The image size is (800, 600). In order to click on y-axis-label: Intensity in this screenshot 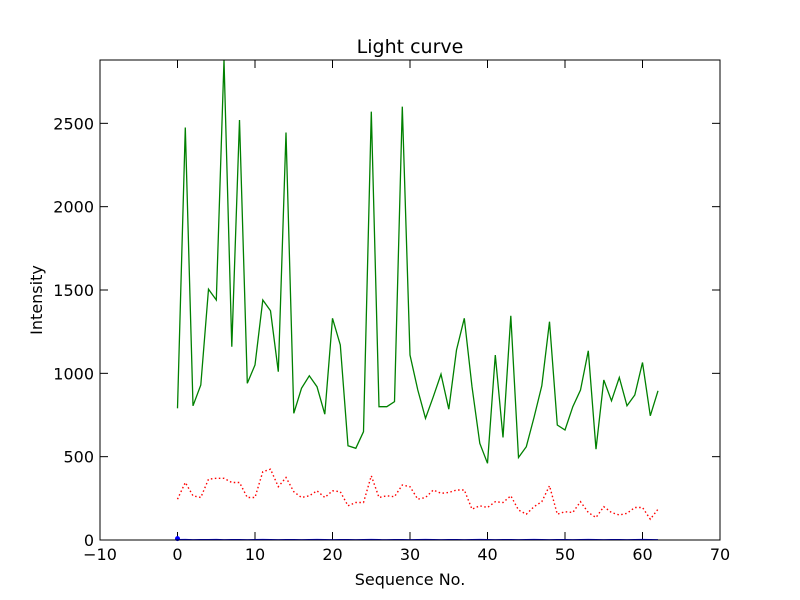, I will do `click(36, 300)`.